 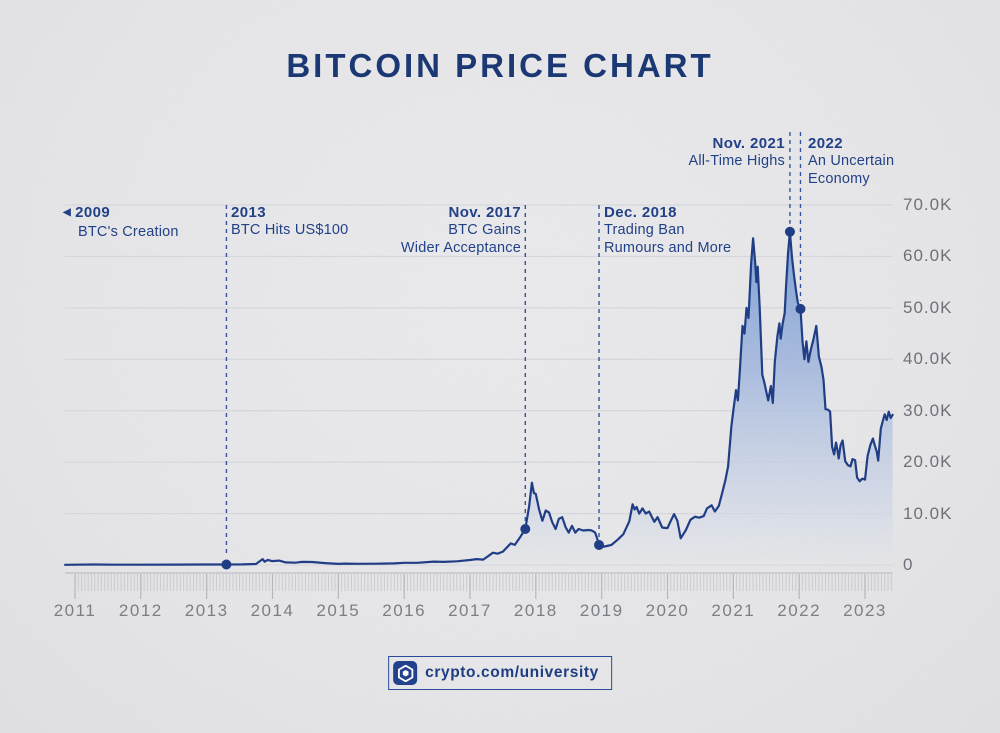 I want to click on x-axis-label: 2022, so click(x=799, y=610).